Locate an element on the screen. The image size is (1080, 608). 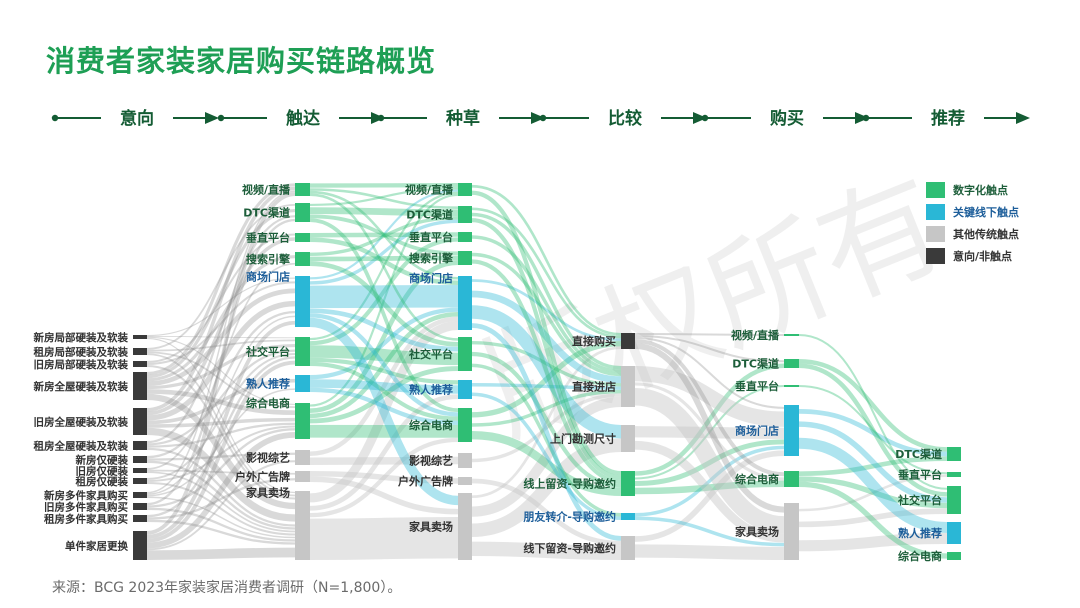
stage-label: 种草 is located at coordinates (462, 118).